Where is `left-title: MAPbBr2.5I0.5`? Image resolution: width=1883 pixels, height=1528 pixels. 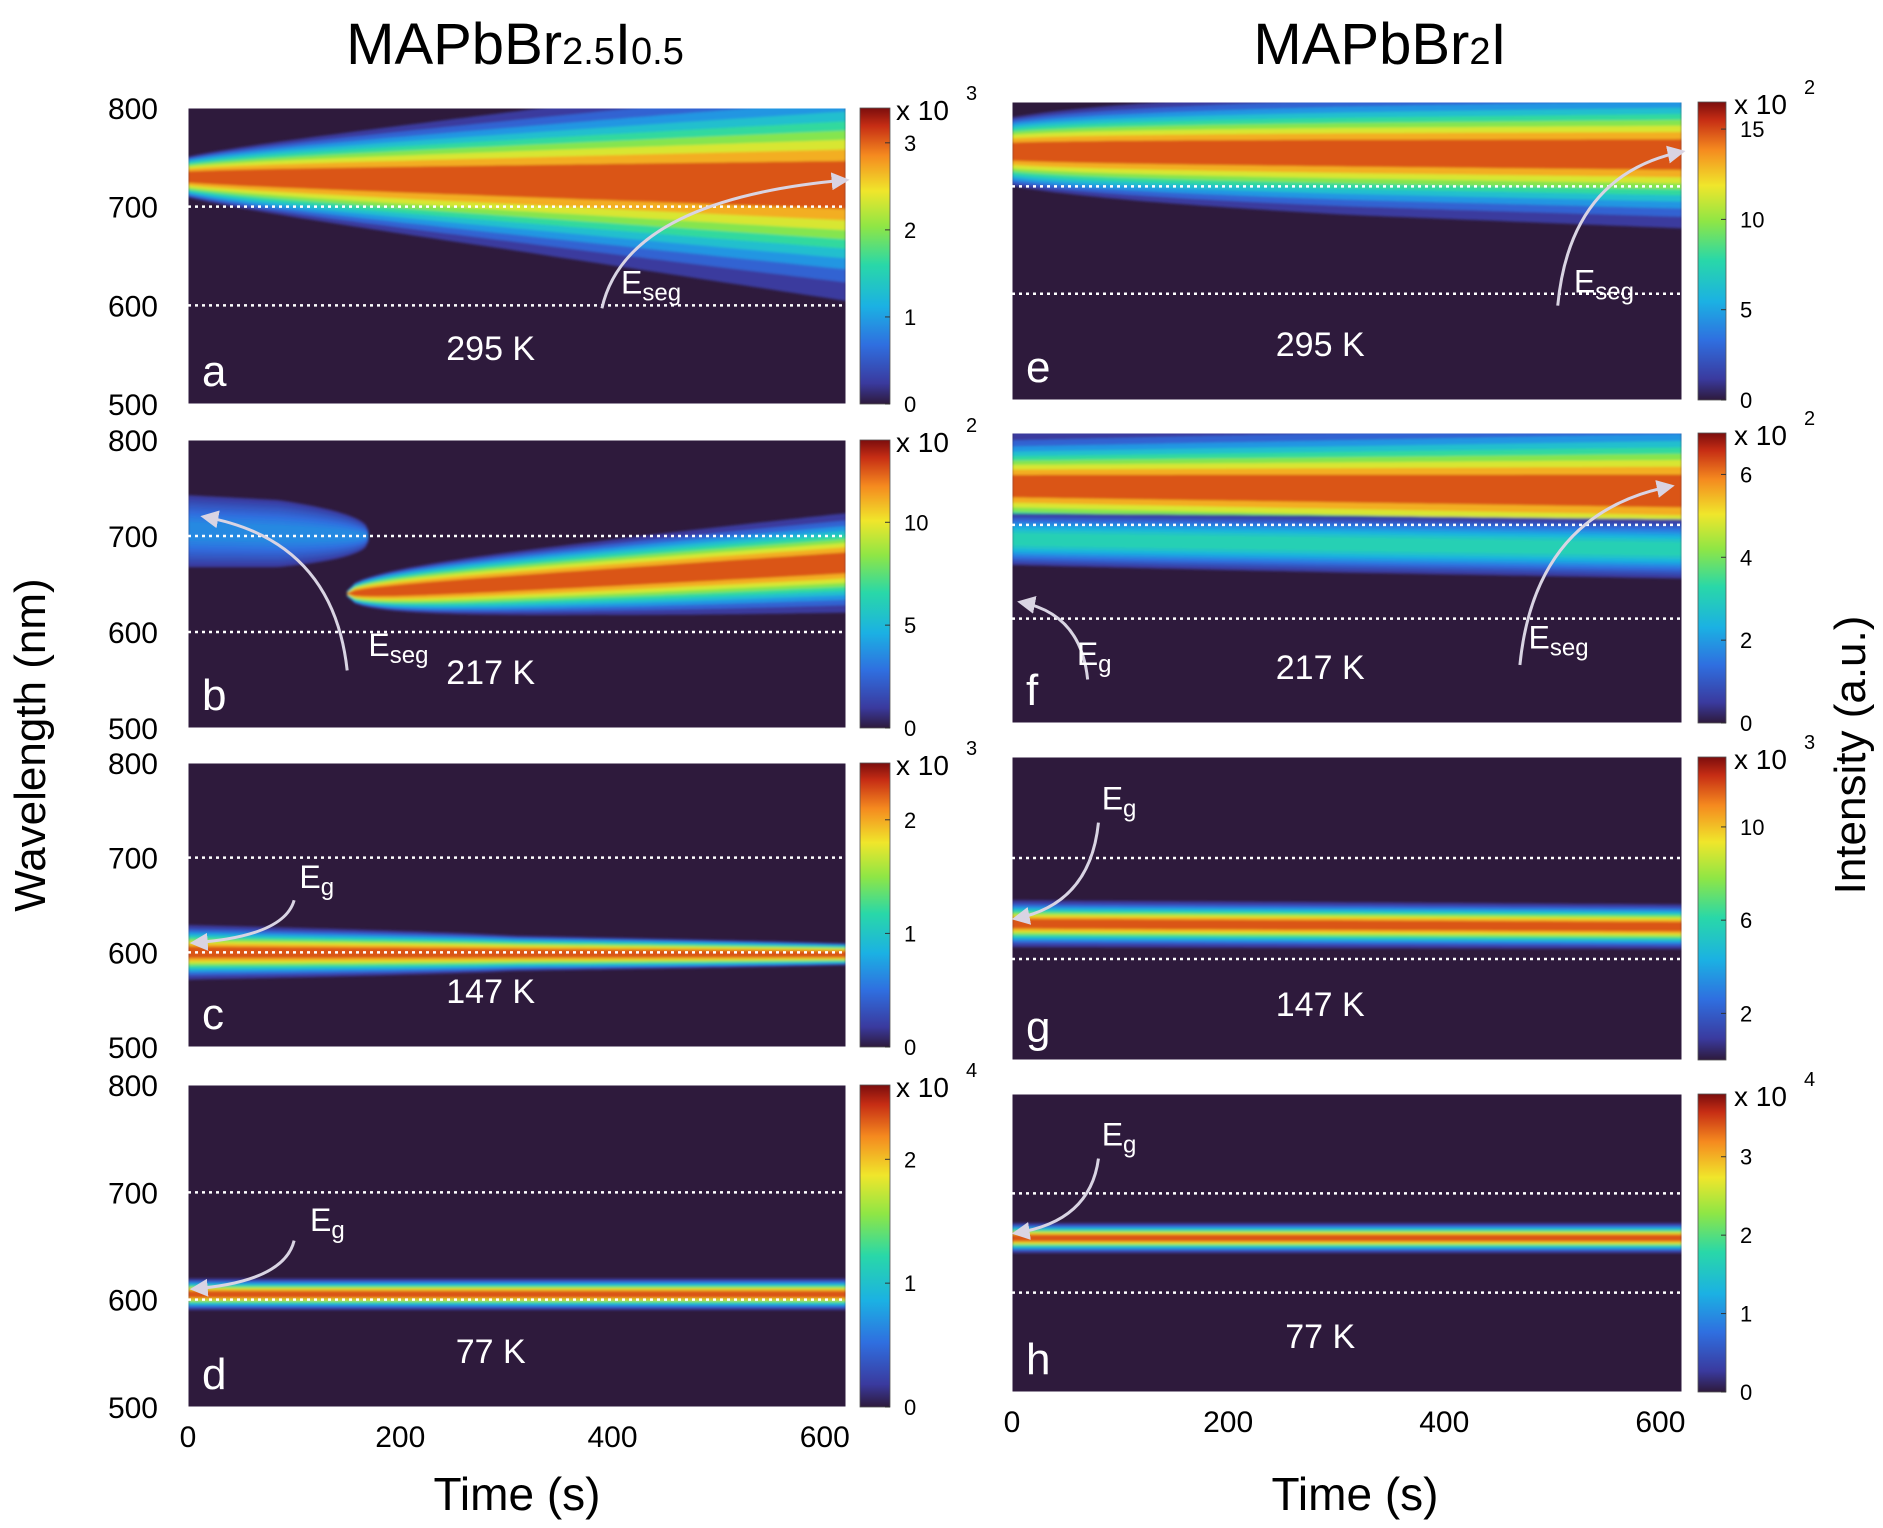
left-title: MAPbBr2.5I0.5 is located at coordinates (515, 44).